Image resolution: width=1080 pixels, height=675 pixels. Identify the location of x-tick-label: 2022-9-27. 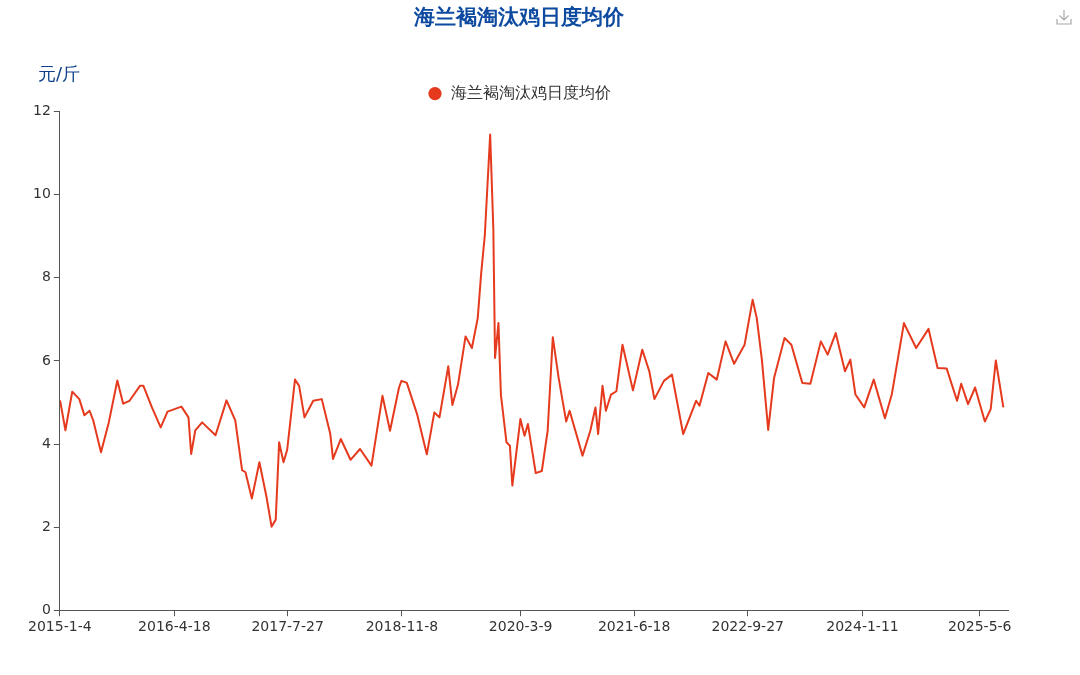
(747, 626).